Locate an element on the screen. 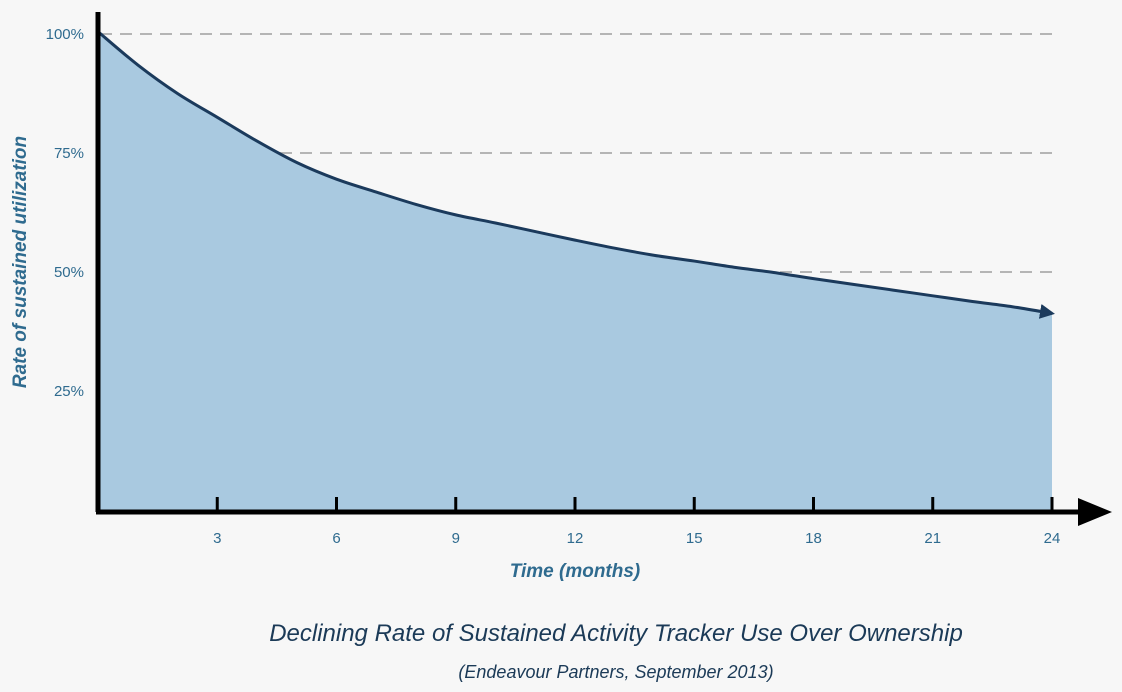  x-tick-label-12: 12 is located at coordinates (575, 538).